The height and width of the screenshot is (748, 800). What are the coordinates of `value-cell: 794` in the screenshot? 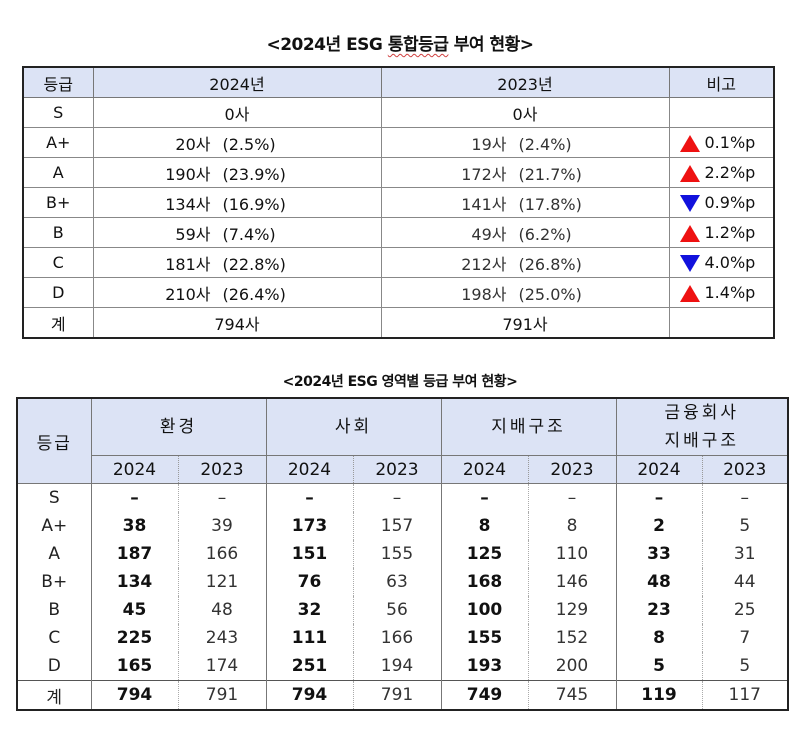 It's located at (134, 695).